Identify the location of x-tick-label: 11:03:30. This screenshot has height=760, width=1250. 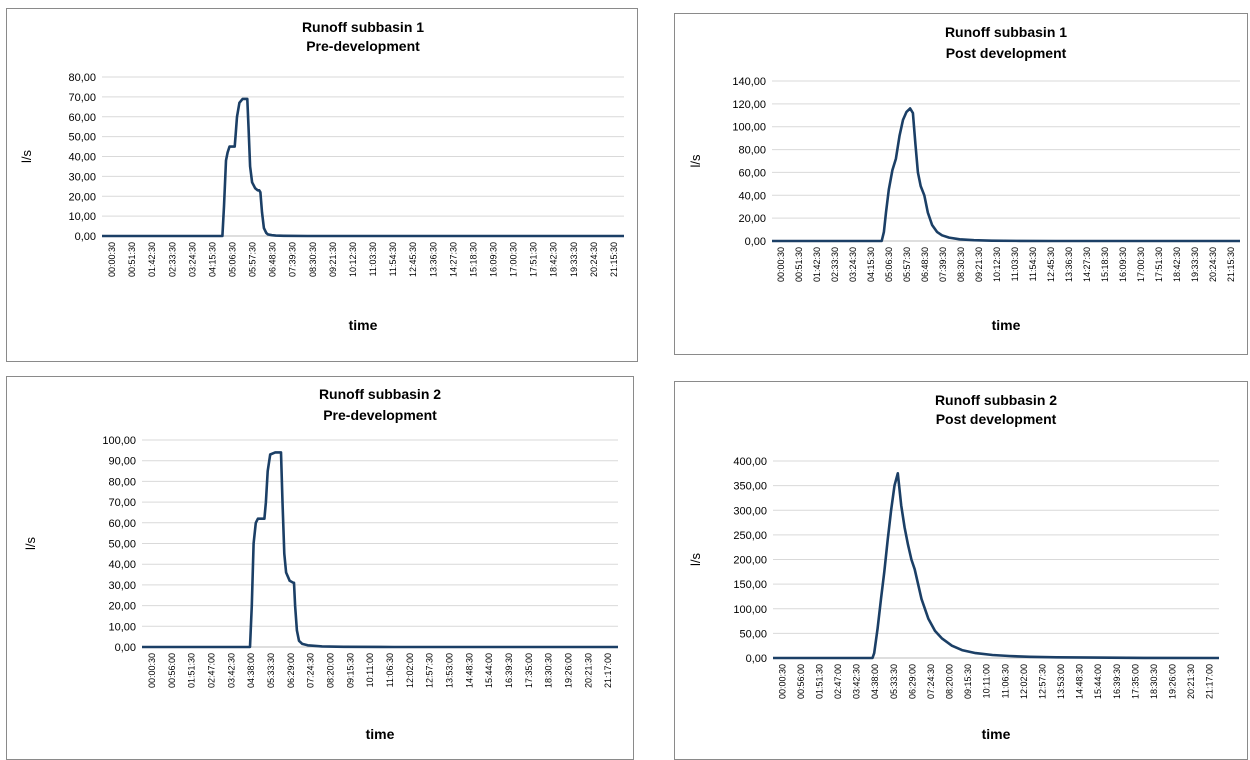
(373, 259).